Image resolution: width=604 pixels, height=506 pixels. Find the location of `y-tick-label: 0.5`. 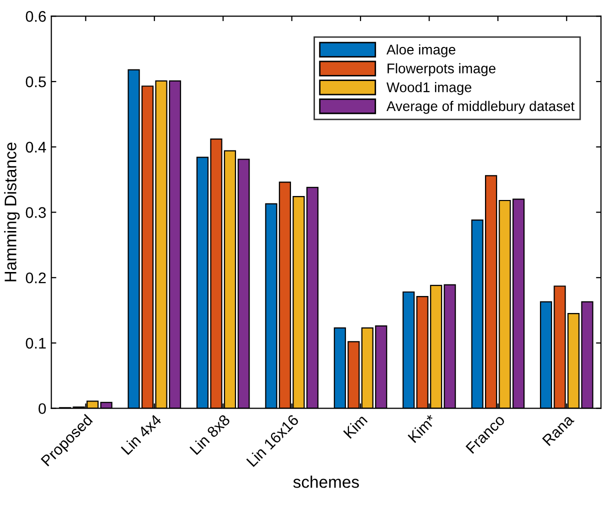

y-tick-label: 0.5 is located at coordinates (36, 82).